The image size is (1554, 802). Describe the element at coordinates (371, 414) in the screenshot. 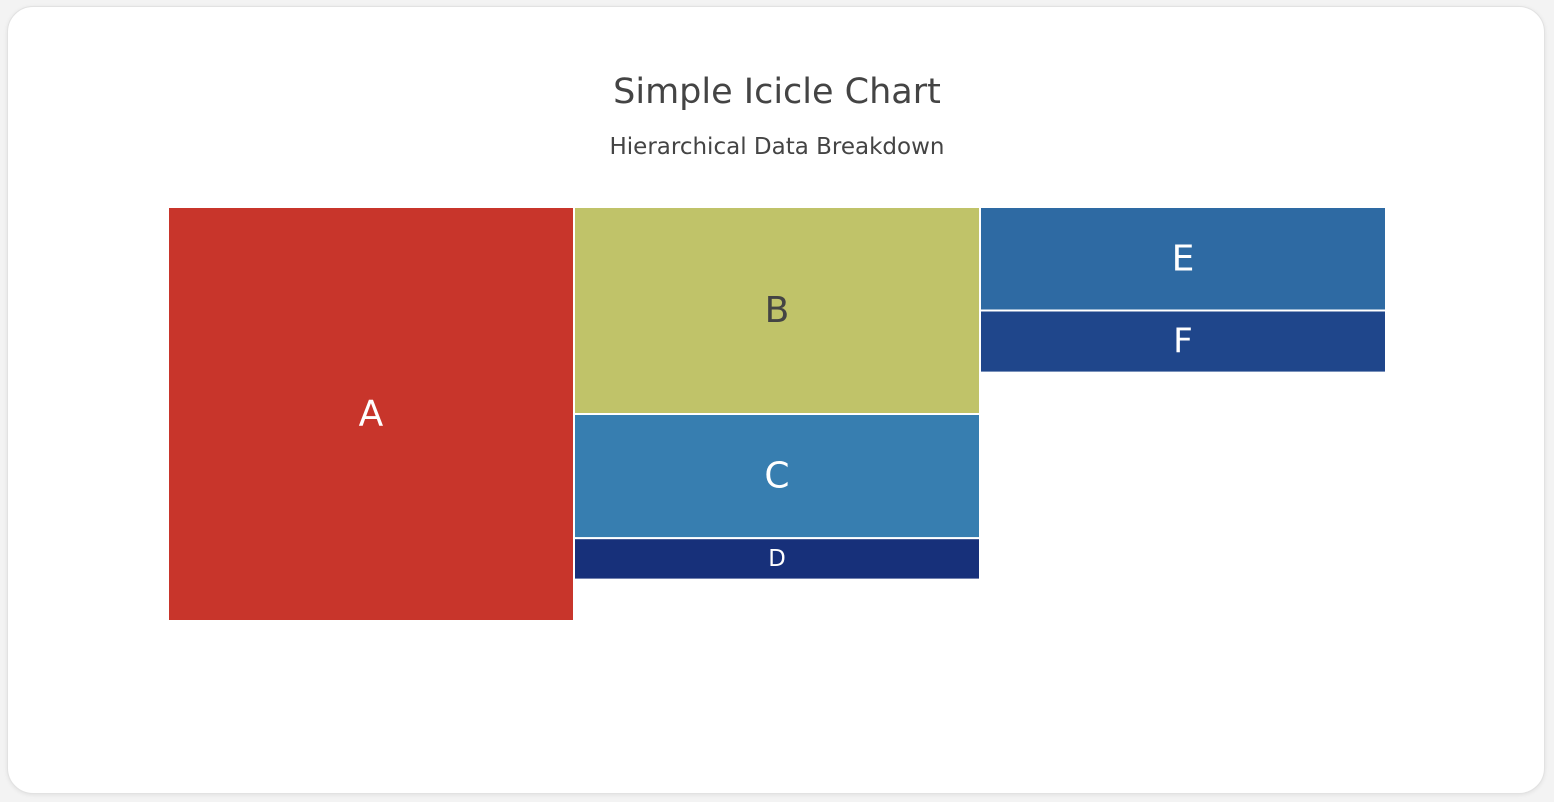

I see `icicle-label-a: A` at that location.